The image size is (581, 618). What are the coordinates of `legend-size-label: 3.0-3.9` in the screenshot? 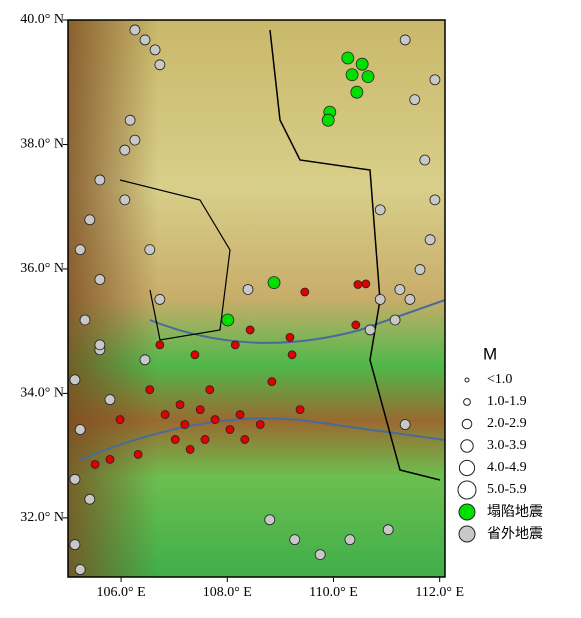 It's located at (507, 445).